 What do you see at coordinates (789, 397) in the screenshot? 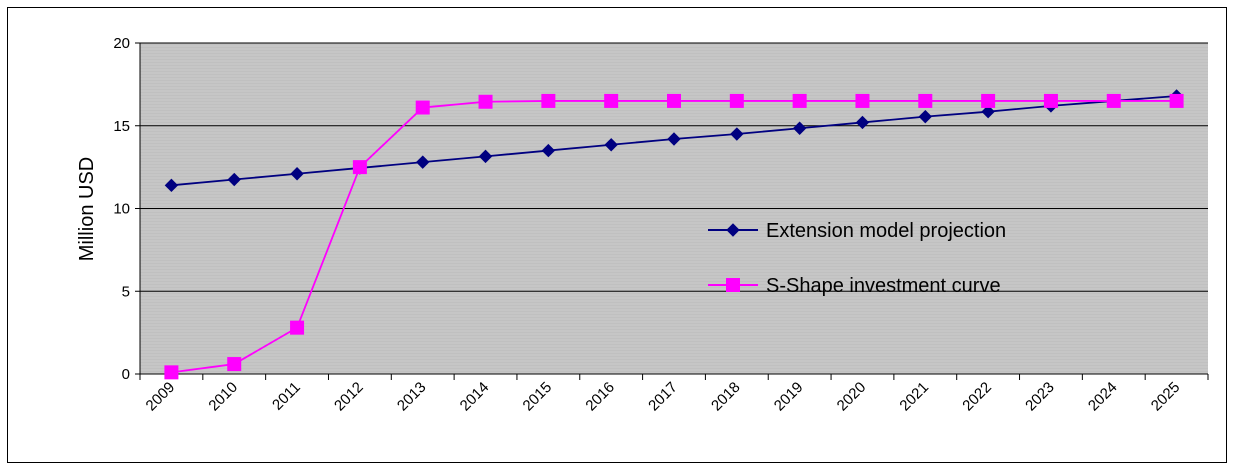
I see `x-tick-label: 2019` at bounding box center [789, 397].